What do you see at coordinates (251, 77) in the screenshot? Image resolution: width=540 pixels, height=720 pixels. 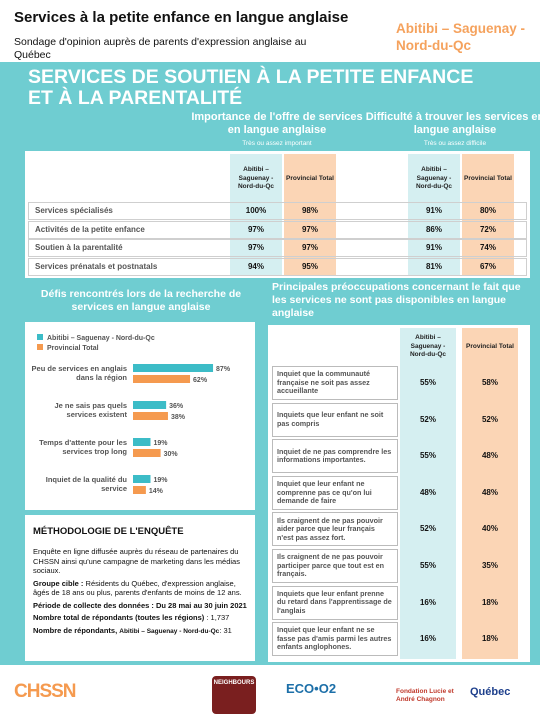 I see `banner-line: SERVICES DE SOUTIEN À LA PETITE ENFANCE` at bounding box center [251, 77].